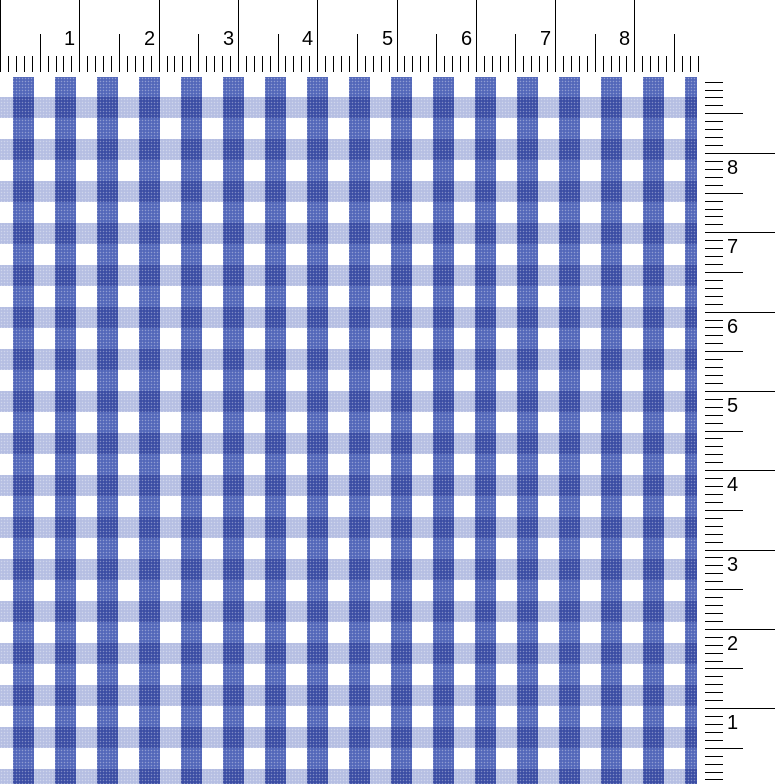 The image size is (775, 784). Describe the element at coordinates (546, 39) in the screenshot. I see `ruler-label: 7` at that location.